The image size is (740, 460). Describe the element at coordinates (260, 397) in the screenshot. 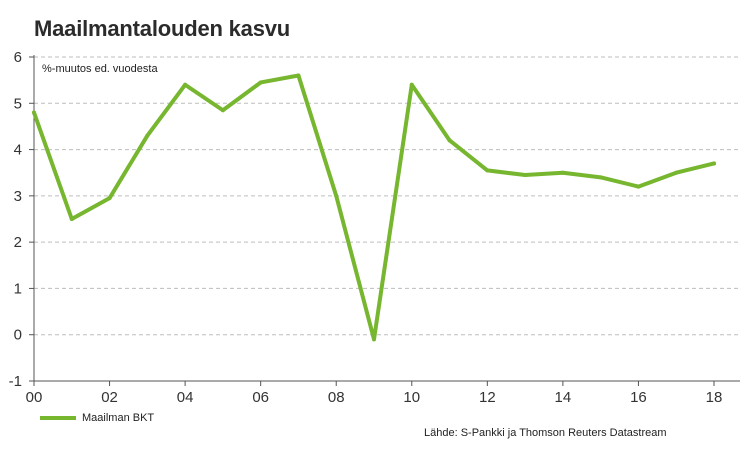

I see `x-tick-label: 06` at that location.